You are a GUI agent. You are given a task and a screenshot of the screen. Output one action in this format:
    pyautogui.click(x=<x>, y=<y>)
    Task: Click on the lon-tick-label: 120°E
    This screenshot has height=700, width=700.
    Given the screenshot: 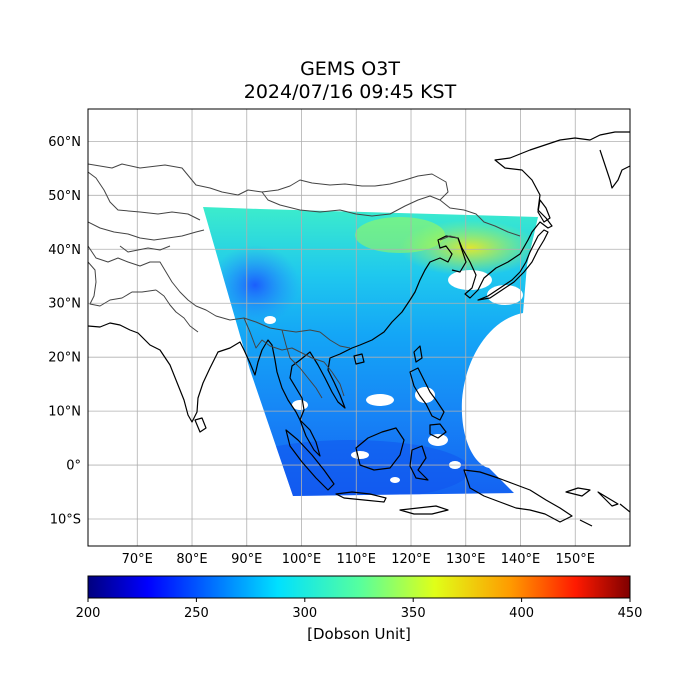 What is the action you would take?
    pyautogui.click(x=411, y=559)
    